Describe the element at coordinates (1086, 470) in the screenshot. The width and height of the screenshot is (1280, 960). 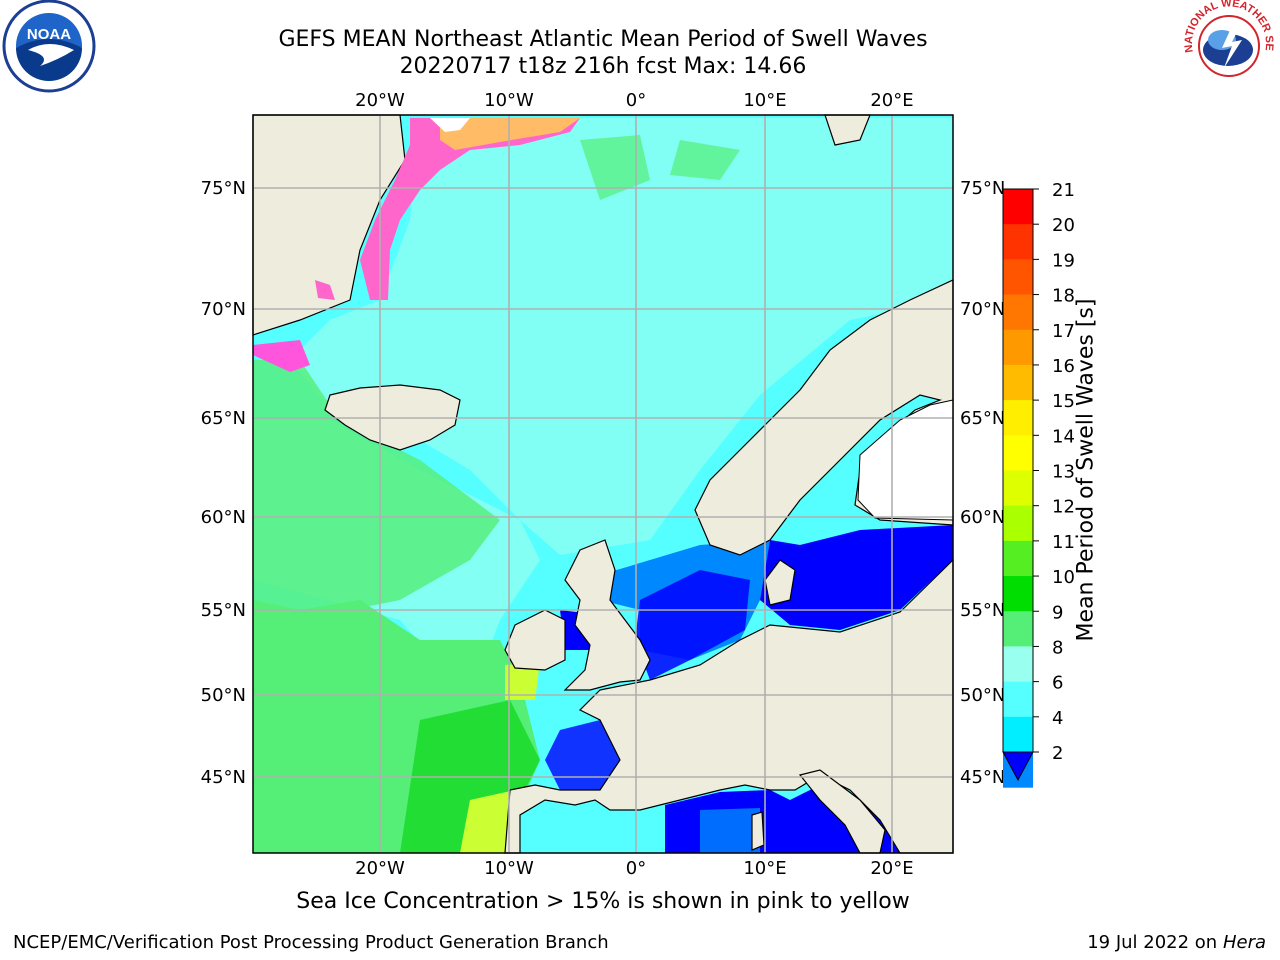
I see `colorbar-label: Mean Period of Swell Waves [s]` at that location.